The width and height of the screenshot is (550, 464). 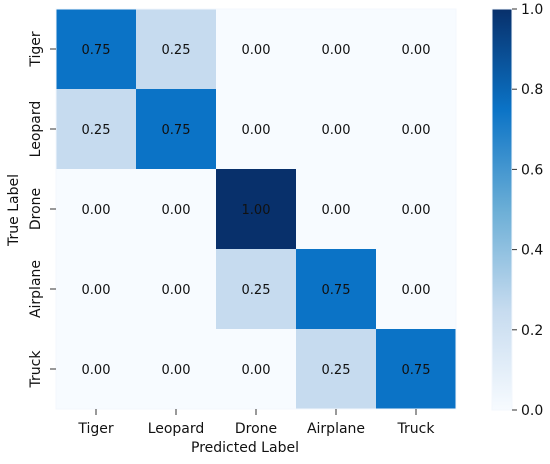 I want to click on heatmap-cell-label-1-0: 0.25, so click(x=96, y=130).